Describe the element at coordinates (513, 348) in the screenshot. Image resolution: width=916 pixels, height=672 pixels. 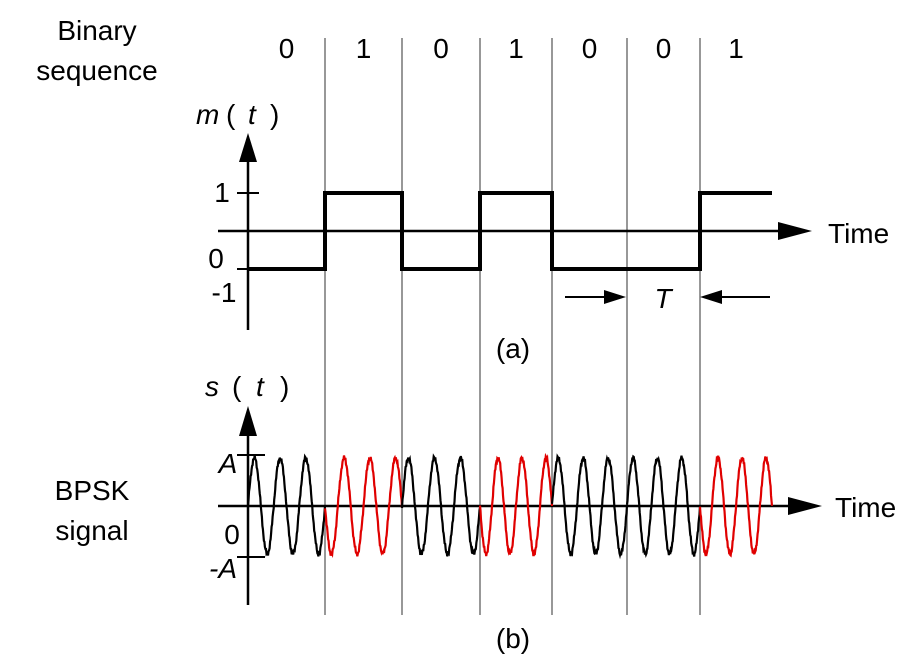
I see `caption-a: (a)` at that location.